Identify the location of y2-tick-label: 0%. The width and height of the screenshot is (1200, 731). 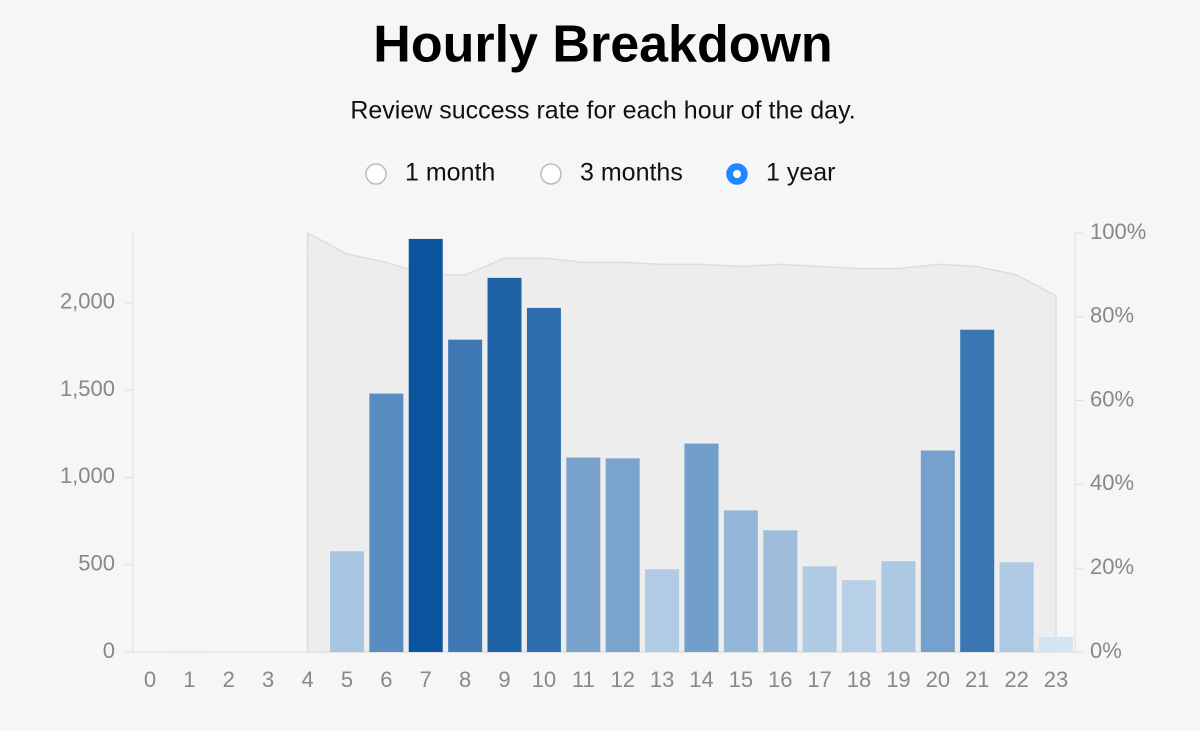
(1106, 650).